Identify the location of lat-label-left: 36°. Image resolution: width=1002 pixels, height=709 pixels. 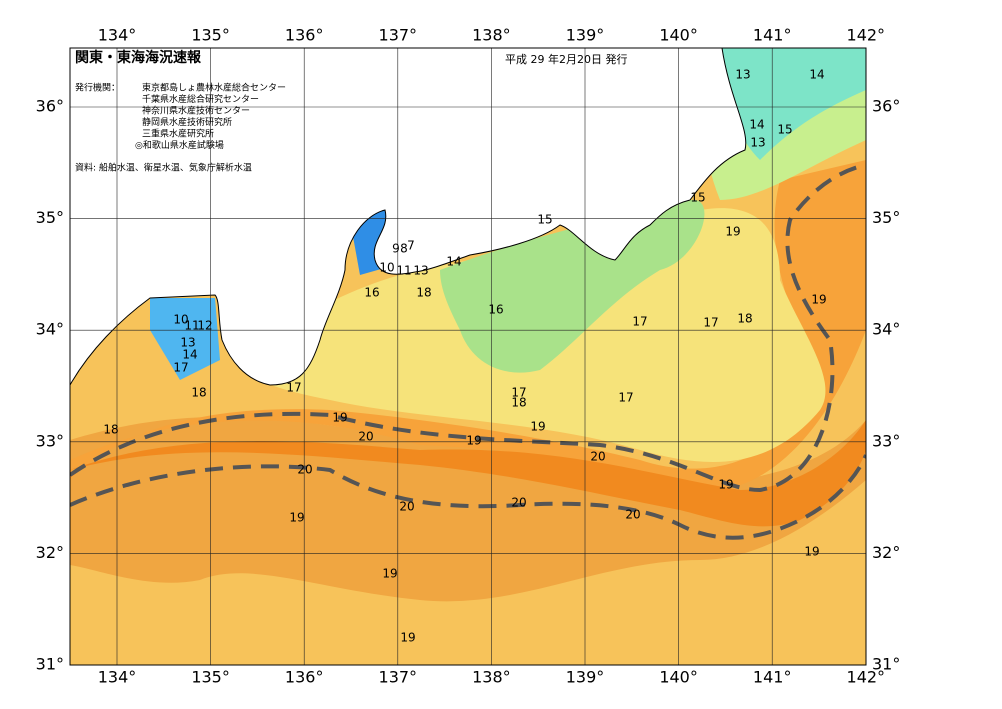
(50, 106).